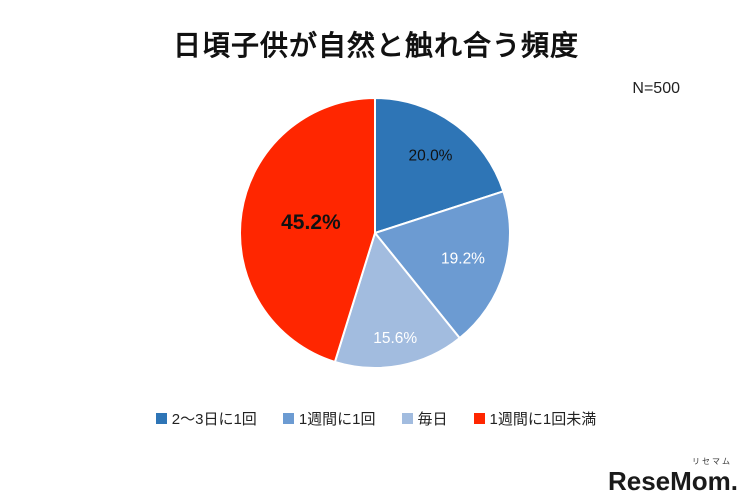 This screenshot has height=502, width=752. What do you see at coordinates (375, 45) in the screenshot?
I see `chart-title: 日頃子供が自然と触れ合う頻度` at bounding box center [375, 45].